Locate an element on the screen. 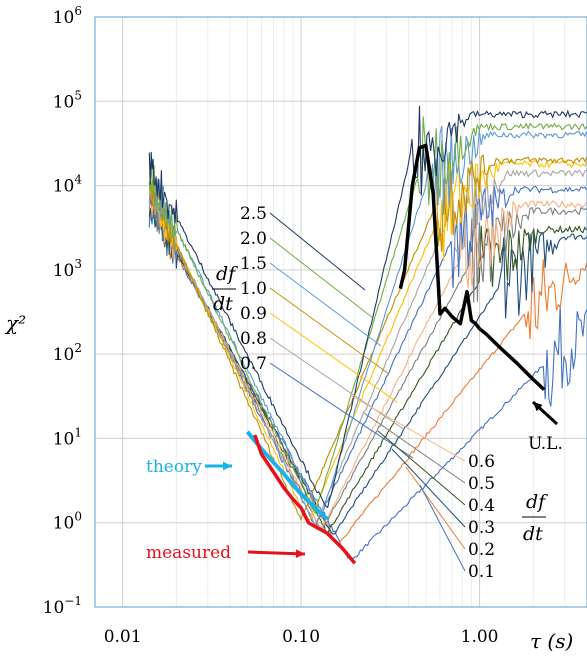 The image size is (587, 656). series-label-0.7: 0.7 is located at coordinates (253, 364).